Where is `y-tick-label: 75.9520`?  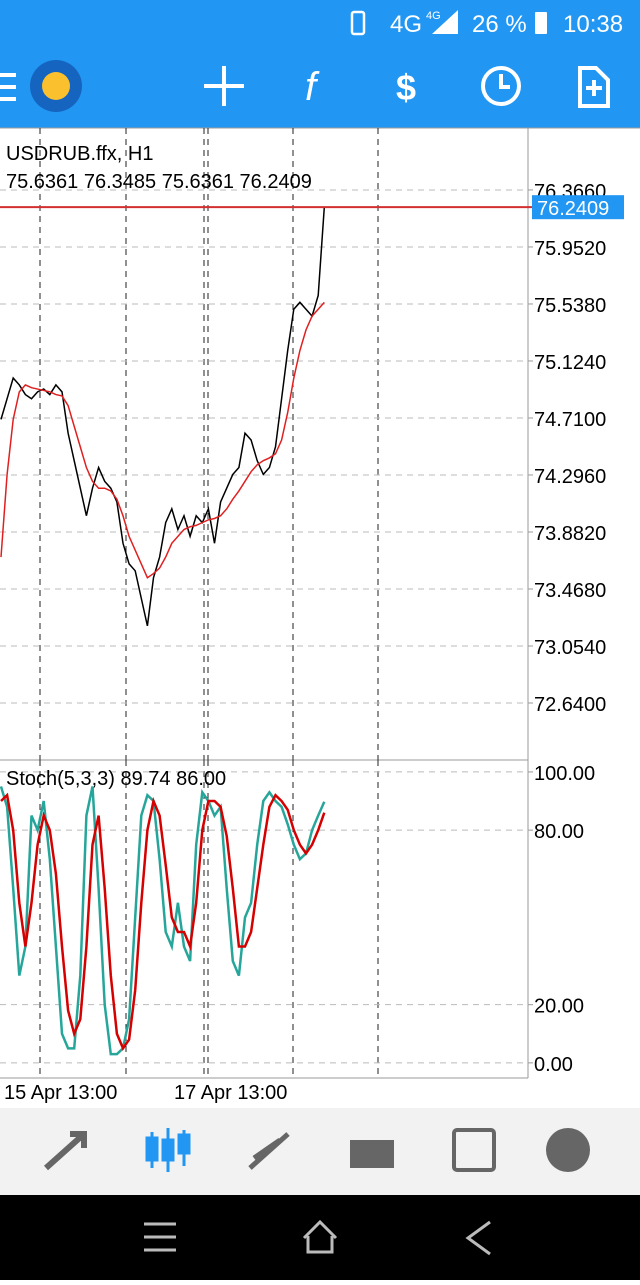
y-tick-label: 75.9520 is located at coordinates (570, 249).